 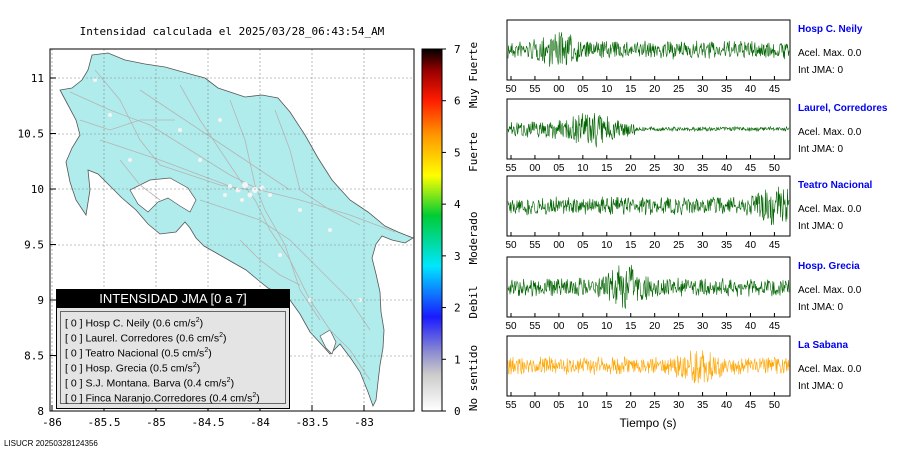 I want to click on trace-tick-label: 05, so click(x=583, y=245).